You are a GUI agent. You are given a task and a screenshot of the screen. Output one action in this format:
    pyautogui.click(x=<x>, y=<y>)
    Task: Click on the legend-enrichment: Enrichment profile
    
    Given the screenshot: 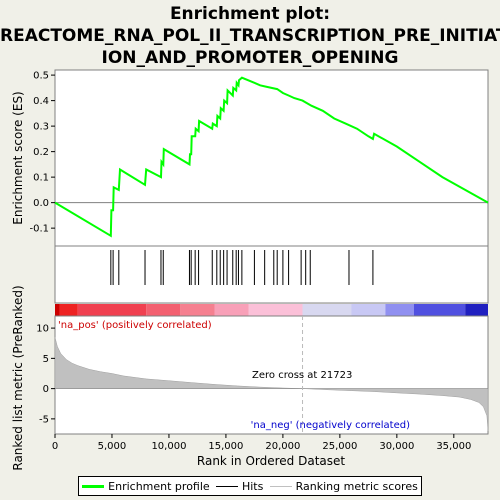 What is the action you would take?
    pyautogui.click(x=146, y=486)
    